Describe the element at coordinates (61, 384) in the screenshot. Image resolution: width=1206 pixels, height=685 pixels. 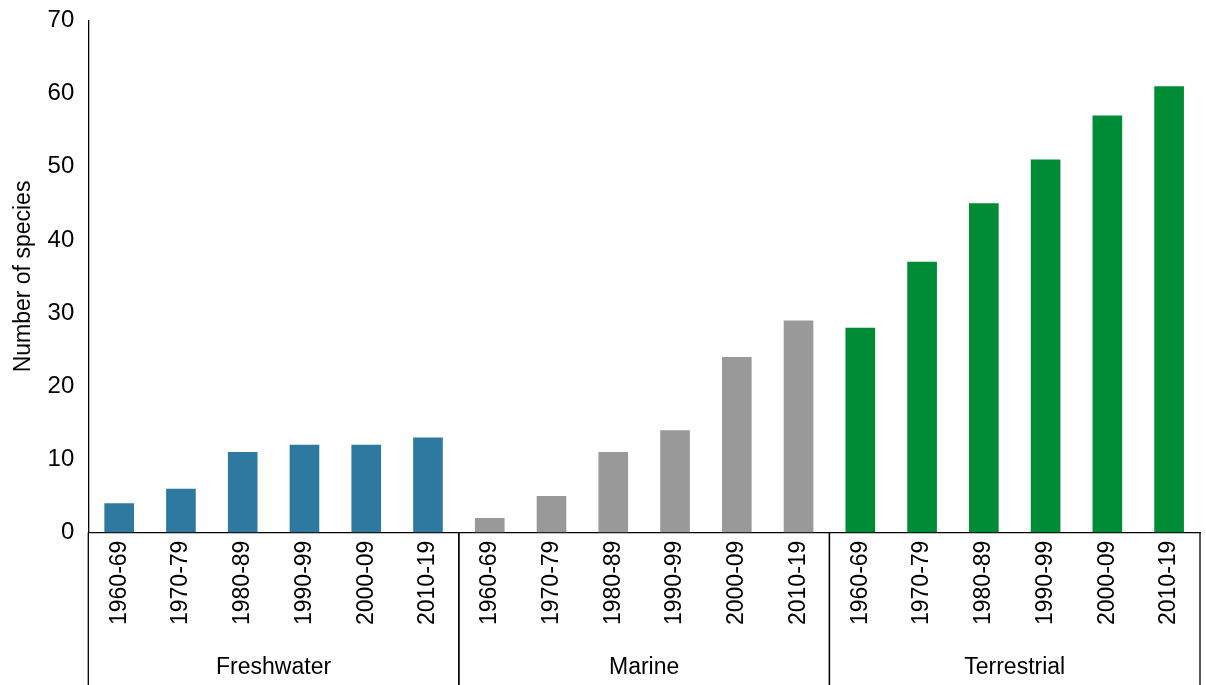
I see `y-tick-label: 20` at that location.